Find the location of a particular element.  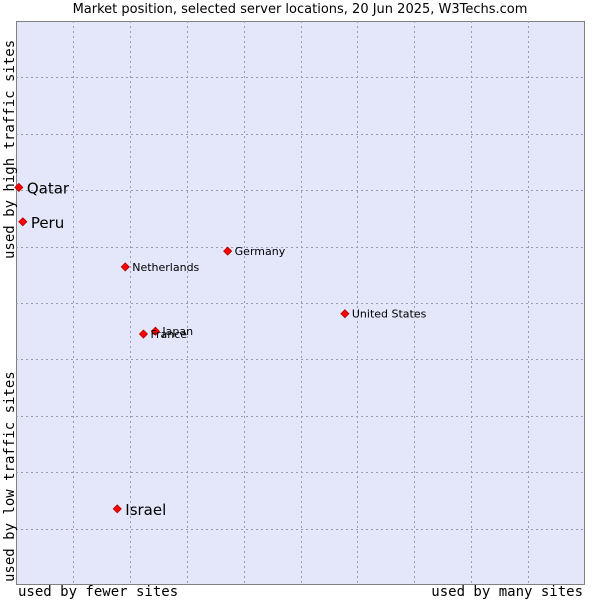

point-label: United States is located at coordinates (389, 314).